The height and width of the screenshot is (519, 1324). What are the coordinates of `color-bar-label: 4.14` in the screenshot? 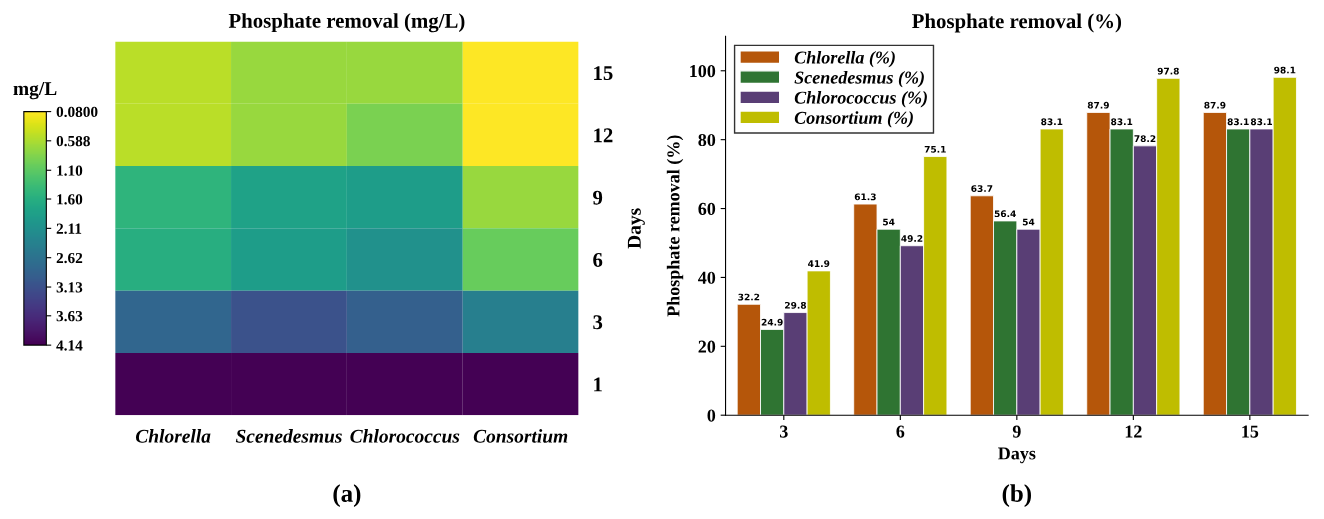 It's located at (69, 345).